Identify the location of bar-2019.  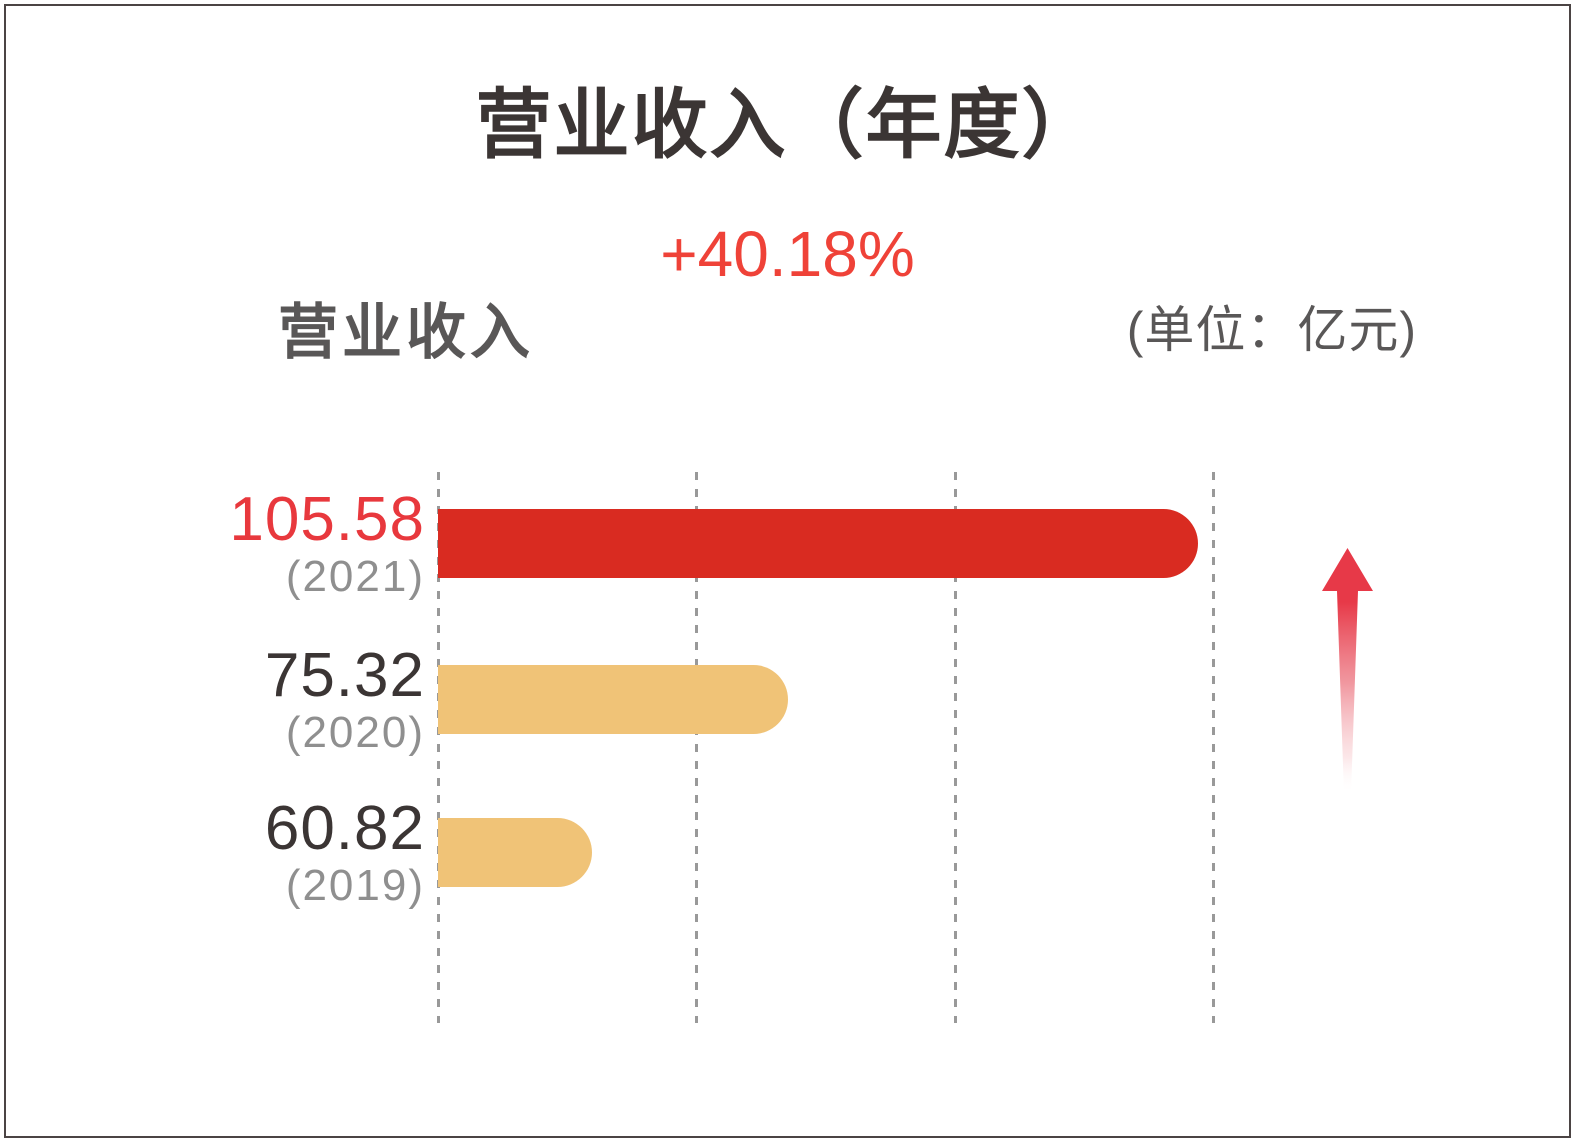
(515, 852).